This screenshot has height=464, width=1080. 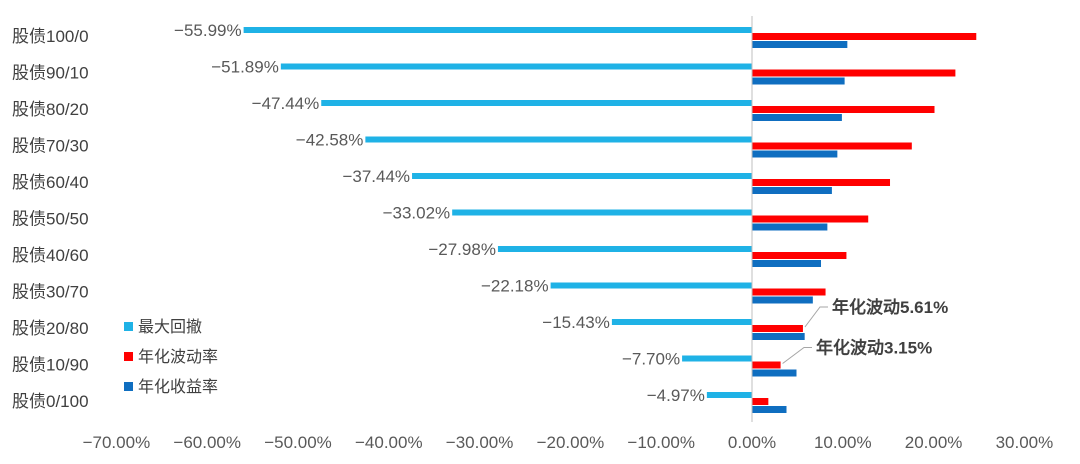 I want to click on x-tick-label: −60.00%, so click(x=207, y=442).